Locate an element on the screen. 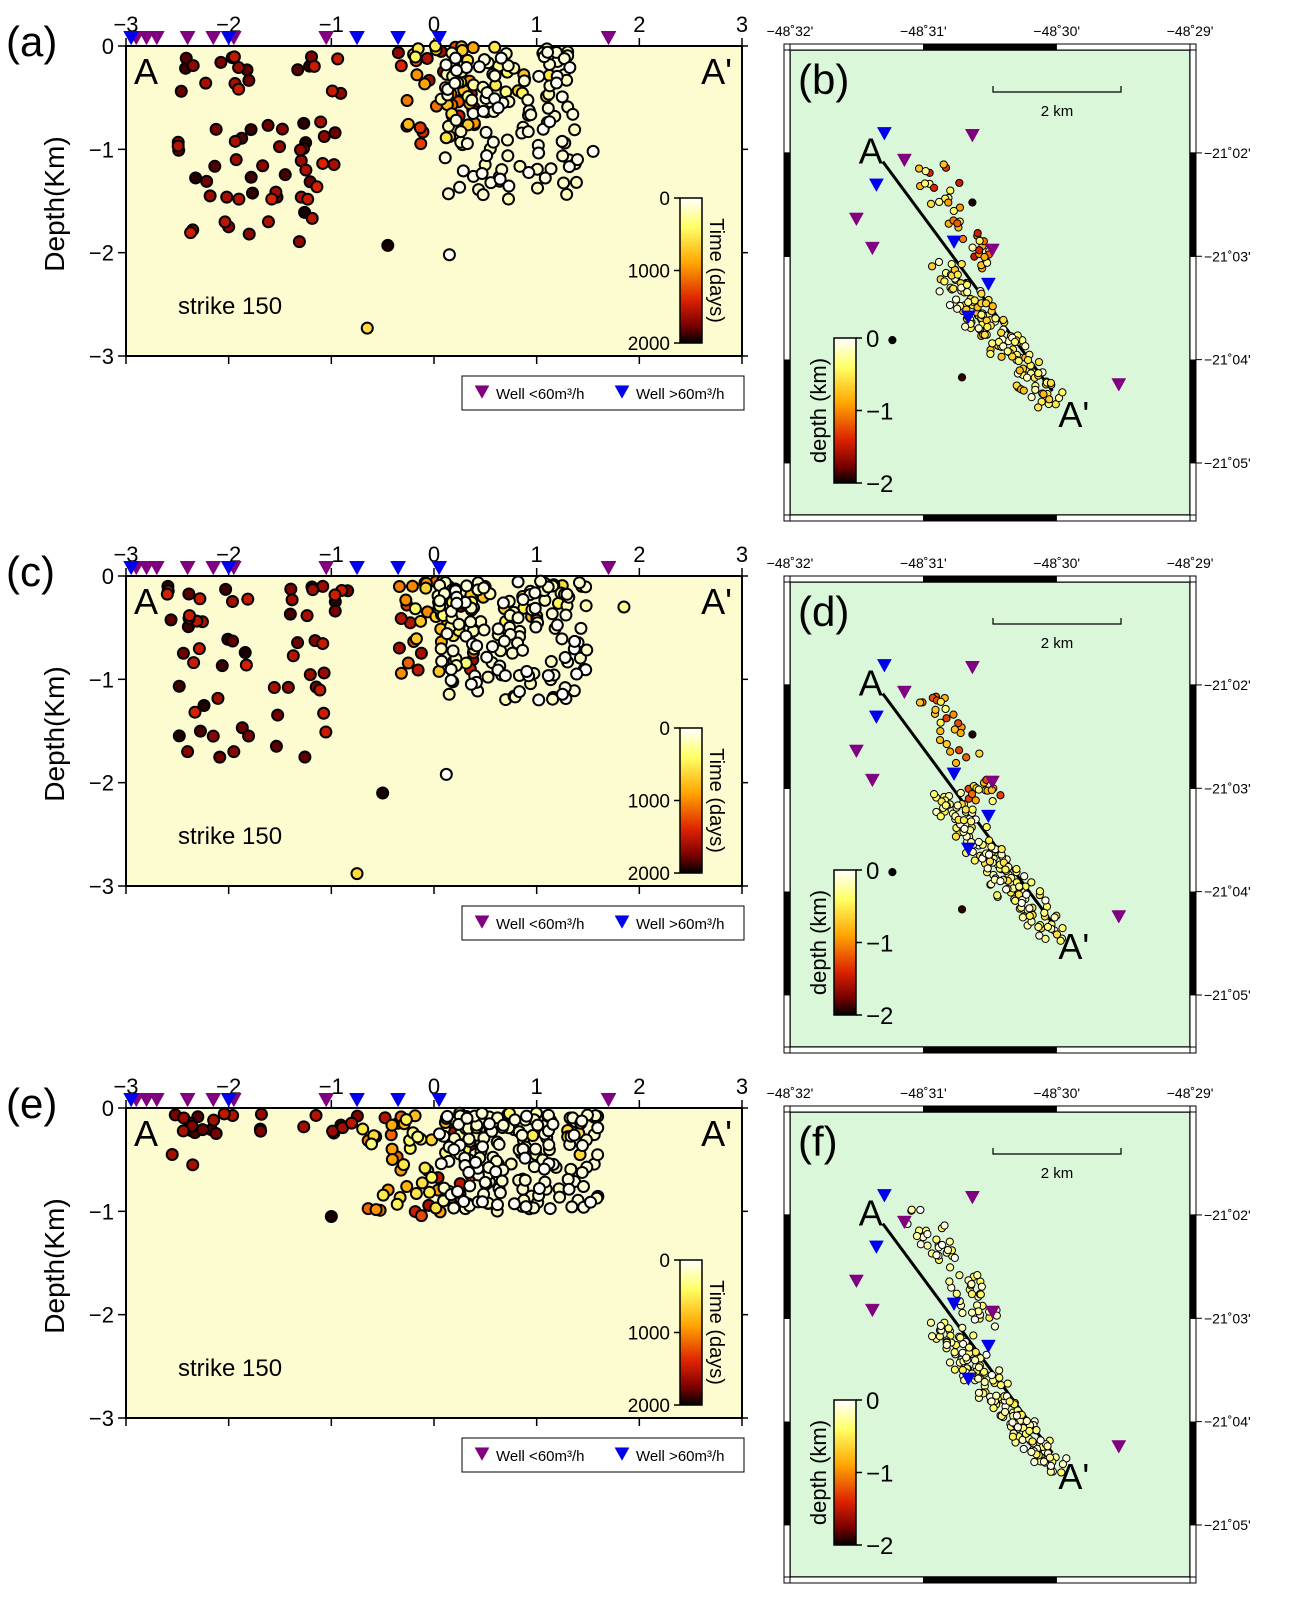  well-high-marker is located at coordinates (131, 1100).